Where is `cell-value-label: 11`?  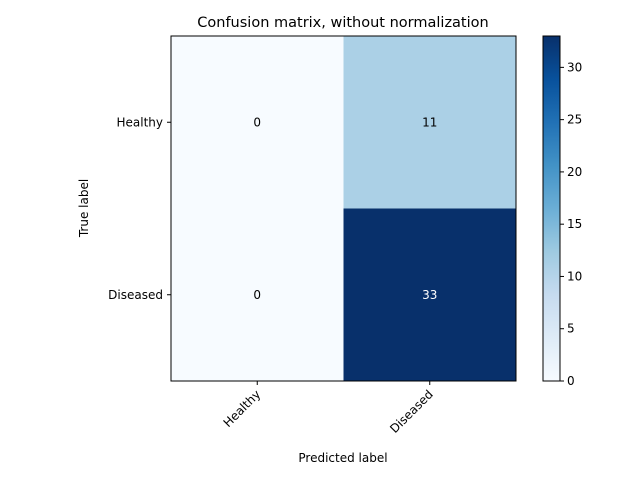
cell-value-label: 11 is located at coordinates (429, 122).